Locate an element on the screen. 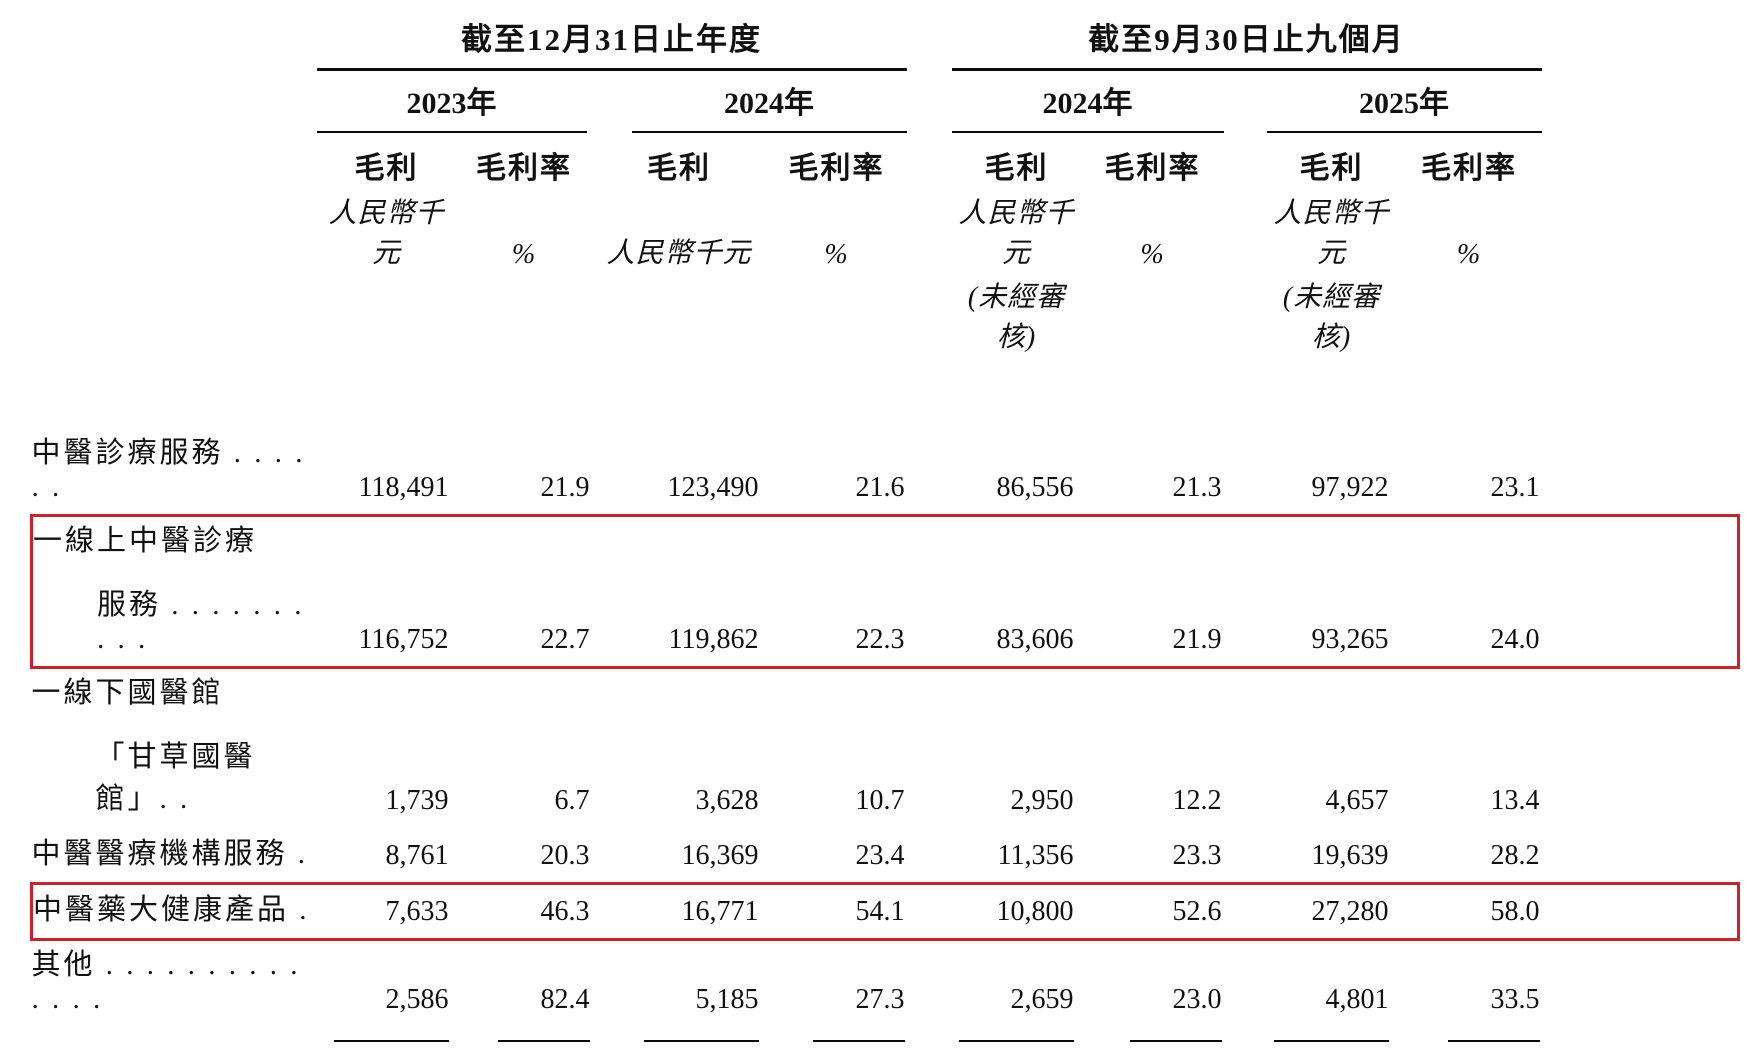 Image resolution: width=1759 pixels, height=1048 pixels. cell-value: 10.7 is located at coordinates (880, 800).